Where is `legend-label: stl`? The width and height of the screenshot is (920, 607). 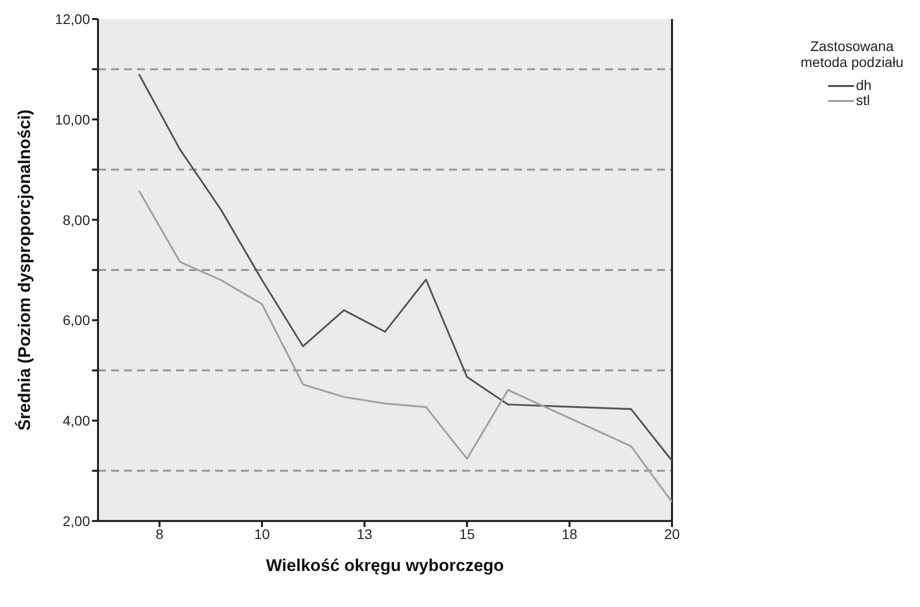 legend-label: stl is located at coordinates (863, 100).